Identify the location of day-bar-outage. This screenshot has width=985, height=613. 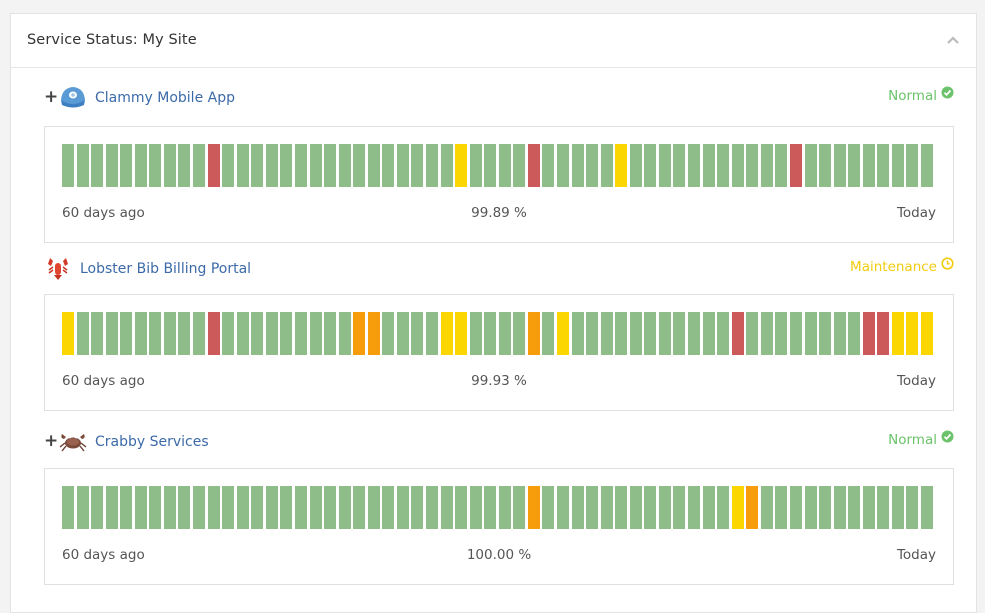
(883, 333).